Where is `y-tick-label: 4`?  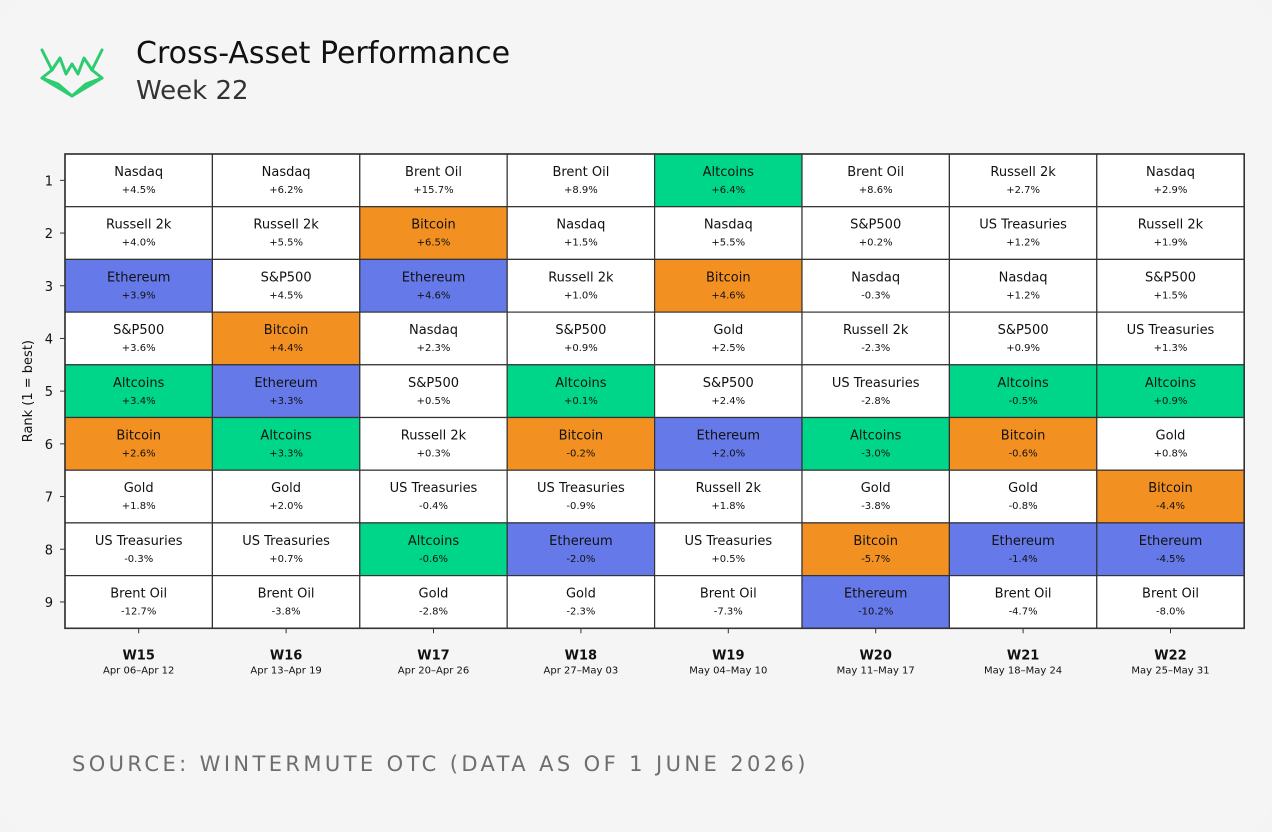 y-tick-label: 4 is located at coordinates (49, 339).